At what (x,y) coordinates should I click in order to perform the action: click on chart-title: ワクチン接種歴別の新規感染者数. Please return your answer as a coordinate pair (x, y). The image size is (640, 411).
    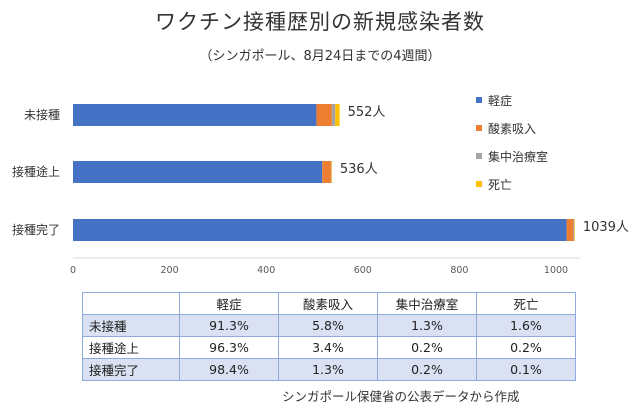
    Looking at the image, I should click on (320, 22).